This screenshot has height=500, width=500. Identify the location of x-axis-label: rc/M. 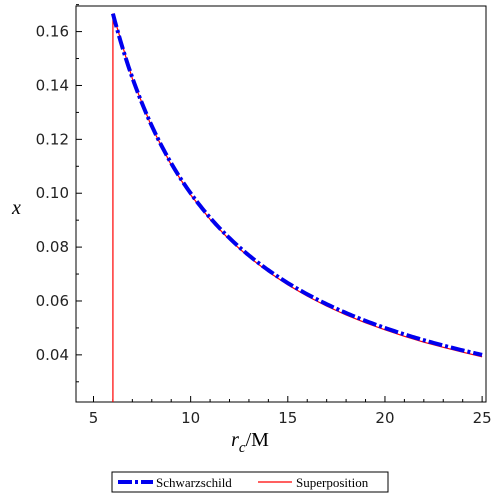
(250, 442).